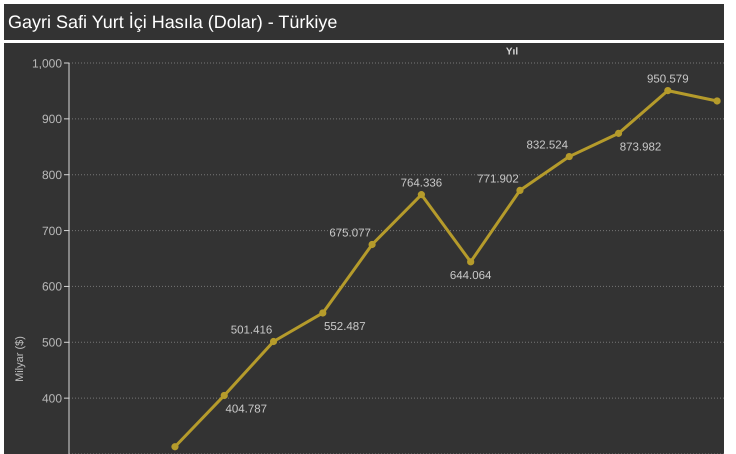 The image size is (736, 454). What do you see at coordinates (471, 276) in the screenshot?
I see `data-label: 644.064` at bounding box center [471, 276].